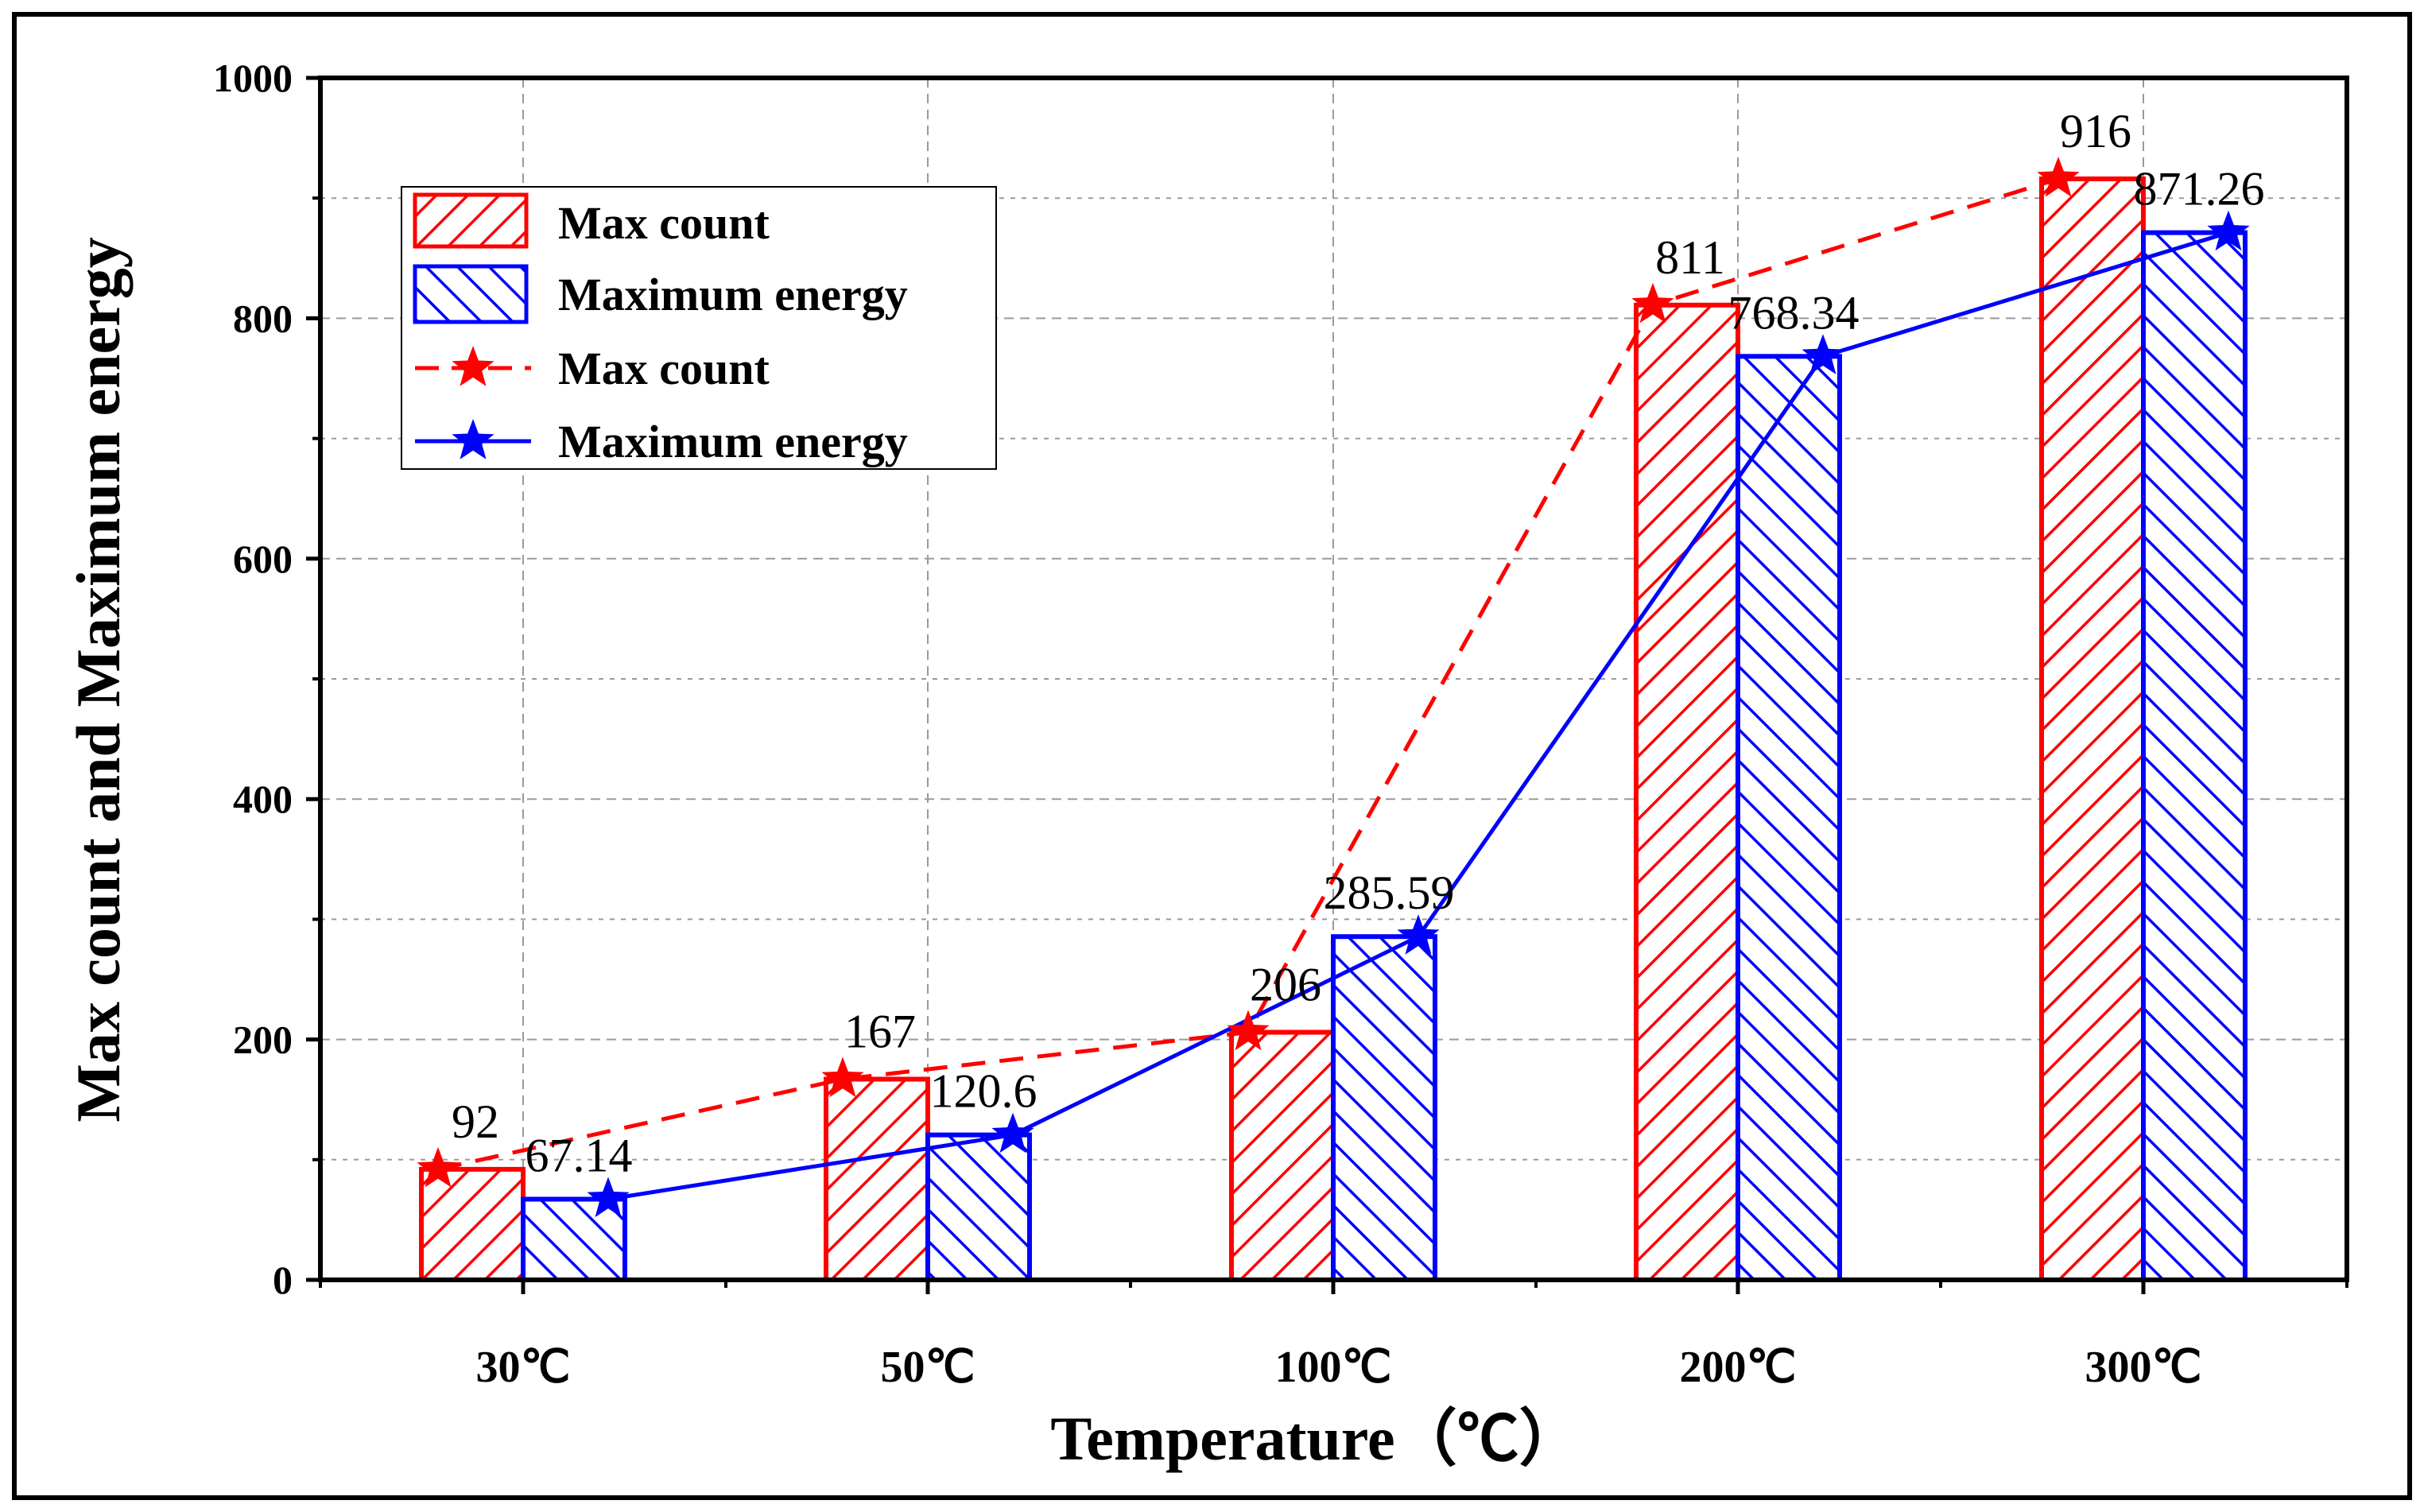 The height and width of the screenshot is (1512, 2424). Describe the element at coordinates (2199, 189) in the screenshot. I see `data-label-maximum-energy: 871.26` at that location.